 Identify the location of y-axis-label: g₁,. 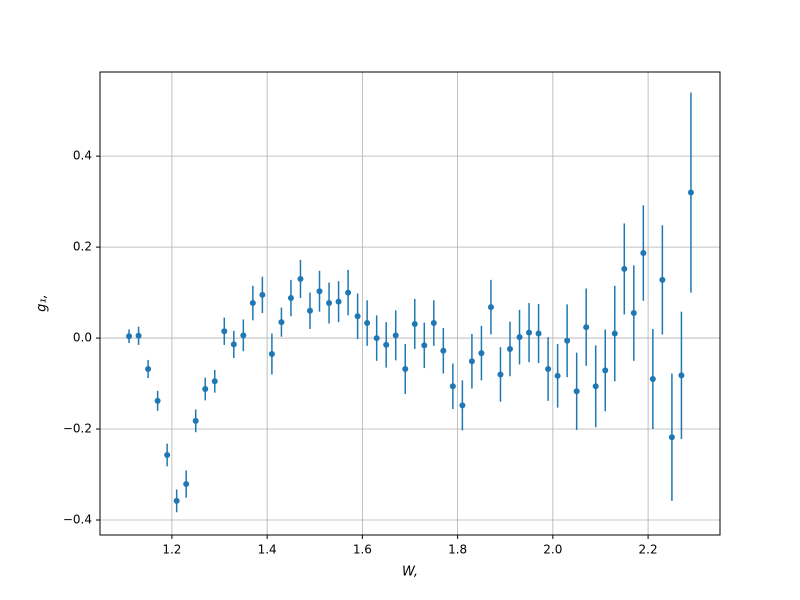
(42, 303).